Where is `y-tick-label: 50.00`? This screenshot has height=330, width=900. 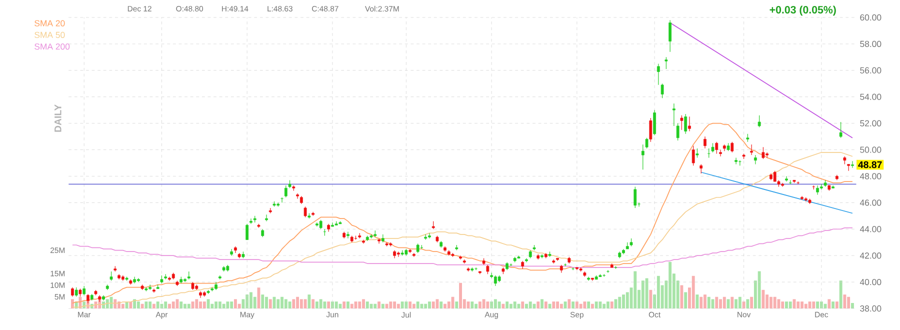
y-tick-label: 50.00 is located at coordinates (871, 149).